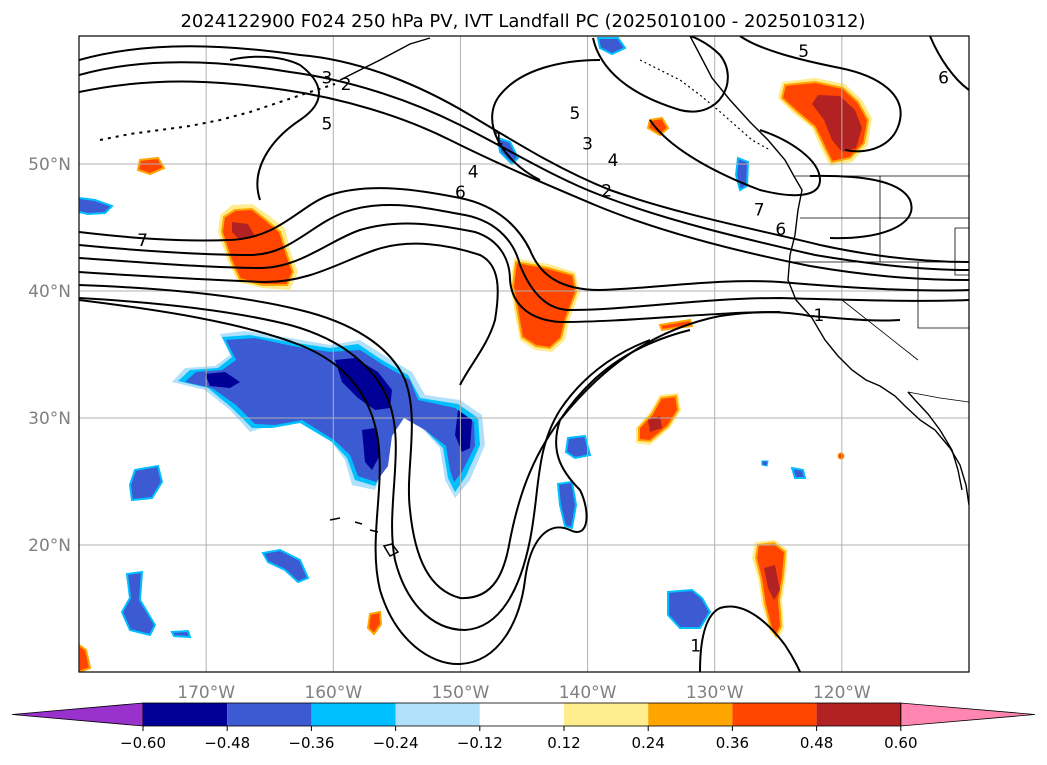  I want to click on colorbar-tick-label: −0.48, so click(227, 743).